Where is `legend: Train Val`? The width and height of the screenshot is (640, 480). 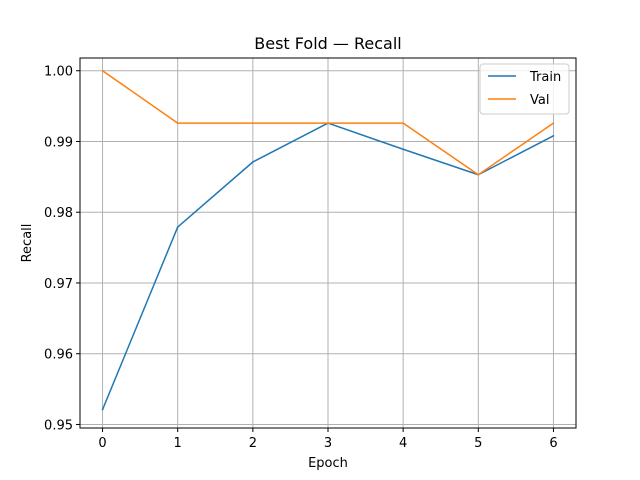 legend: Train Val is located at coordinates (524, 89).